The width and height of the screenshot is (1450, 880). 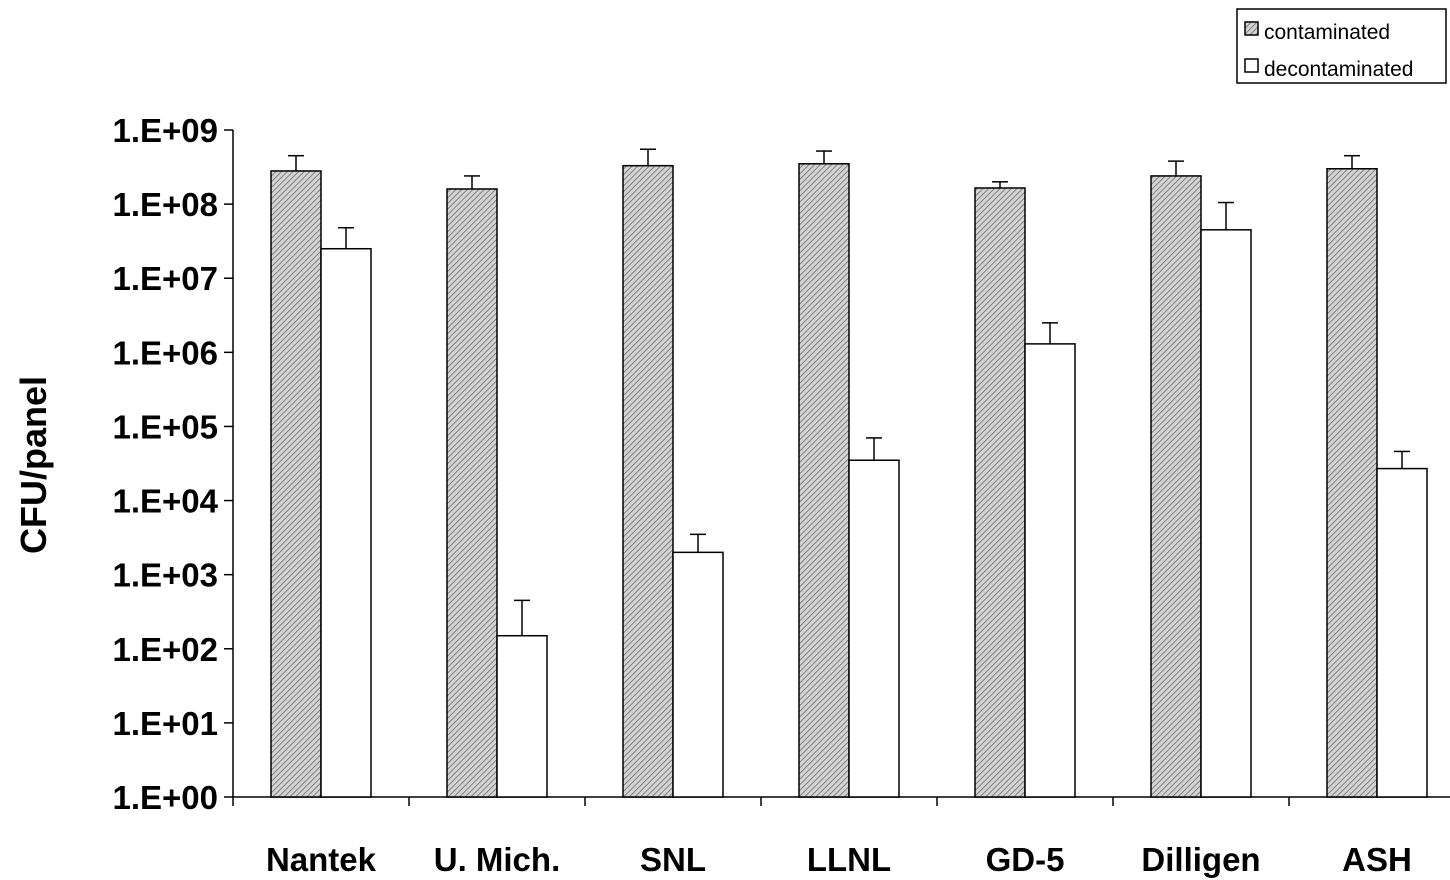 I want to click on x-tick-label: ASH, so click(x=1377, y=859).